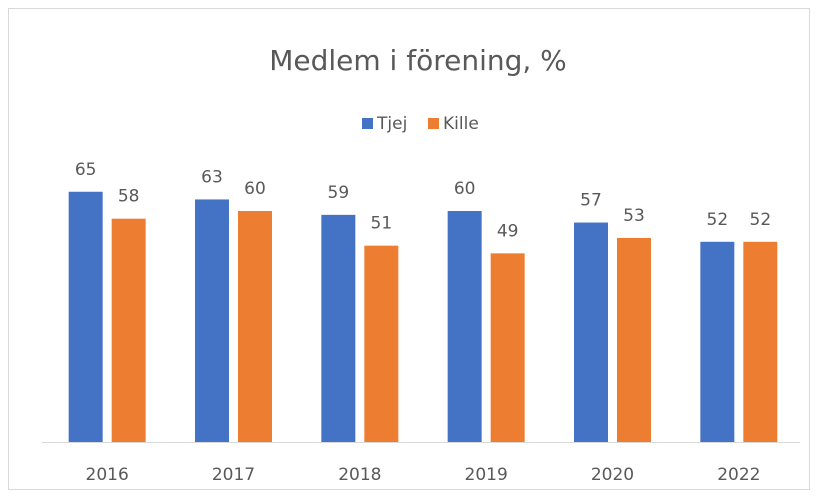  Describe the element at coordinates (86, 170) in the screenshot. I see `data-label: 65` at that location.